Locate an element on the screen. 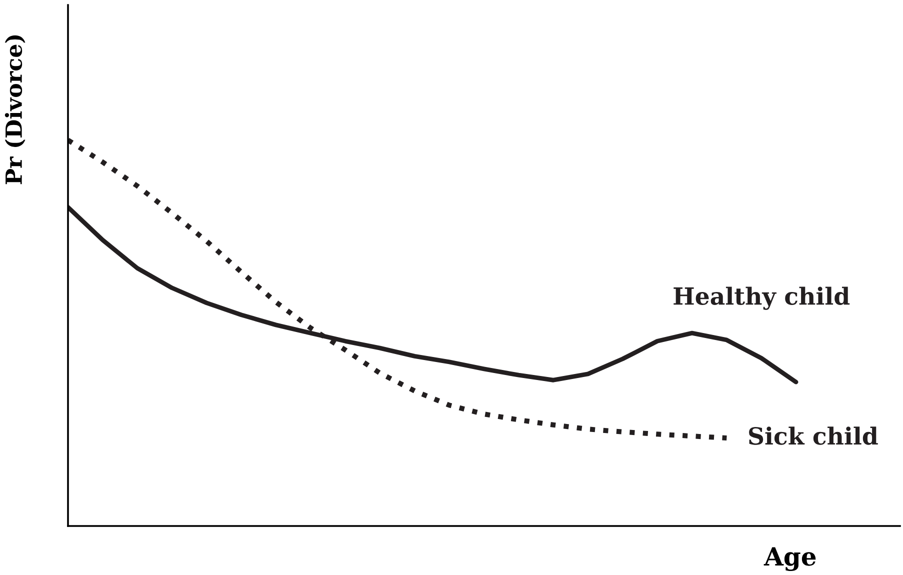 Image resolution: width=903 pixels, height=575 pixels. series-label: Healthy child is located at coordinates (762, 298).